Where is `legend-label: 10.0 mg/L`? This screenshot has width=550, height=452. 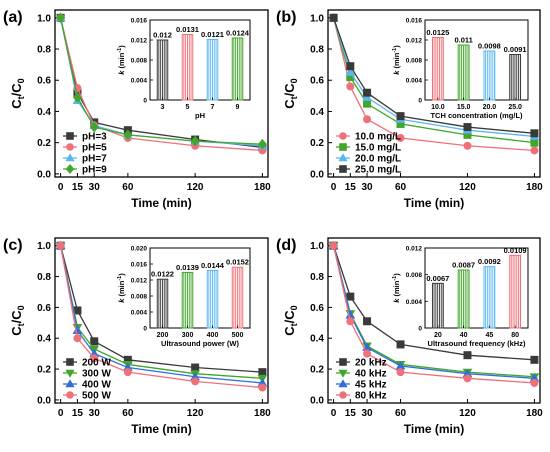 legend-label: 10.0 mg/L is located at coordinates (378, 137).